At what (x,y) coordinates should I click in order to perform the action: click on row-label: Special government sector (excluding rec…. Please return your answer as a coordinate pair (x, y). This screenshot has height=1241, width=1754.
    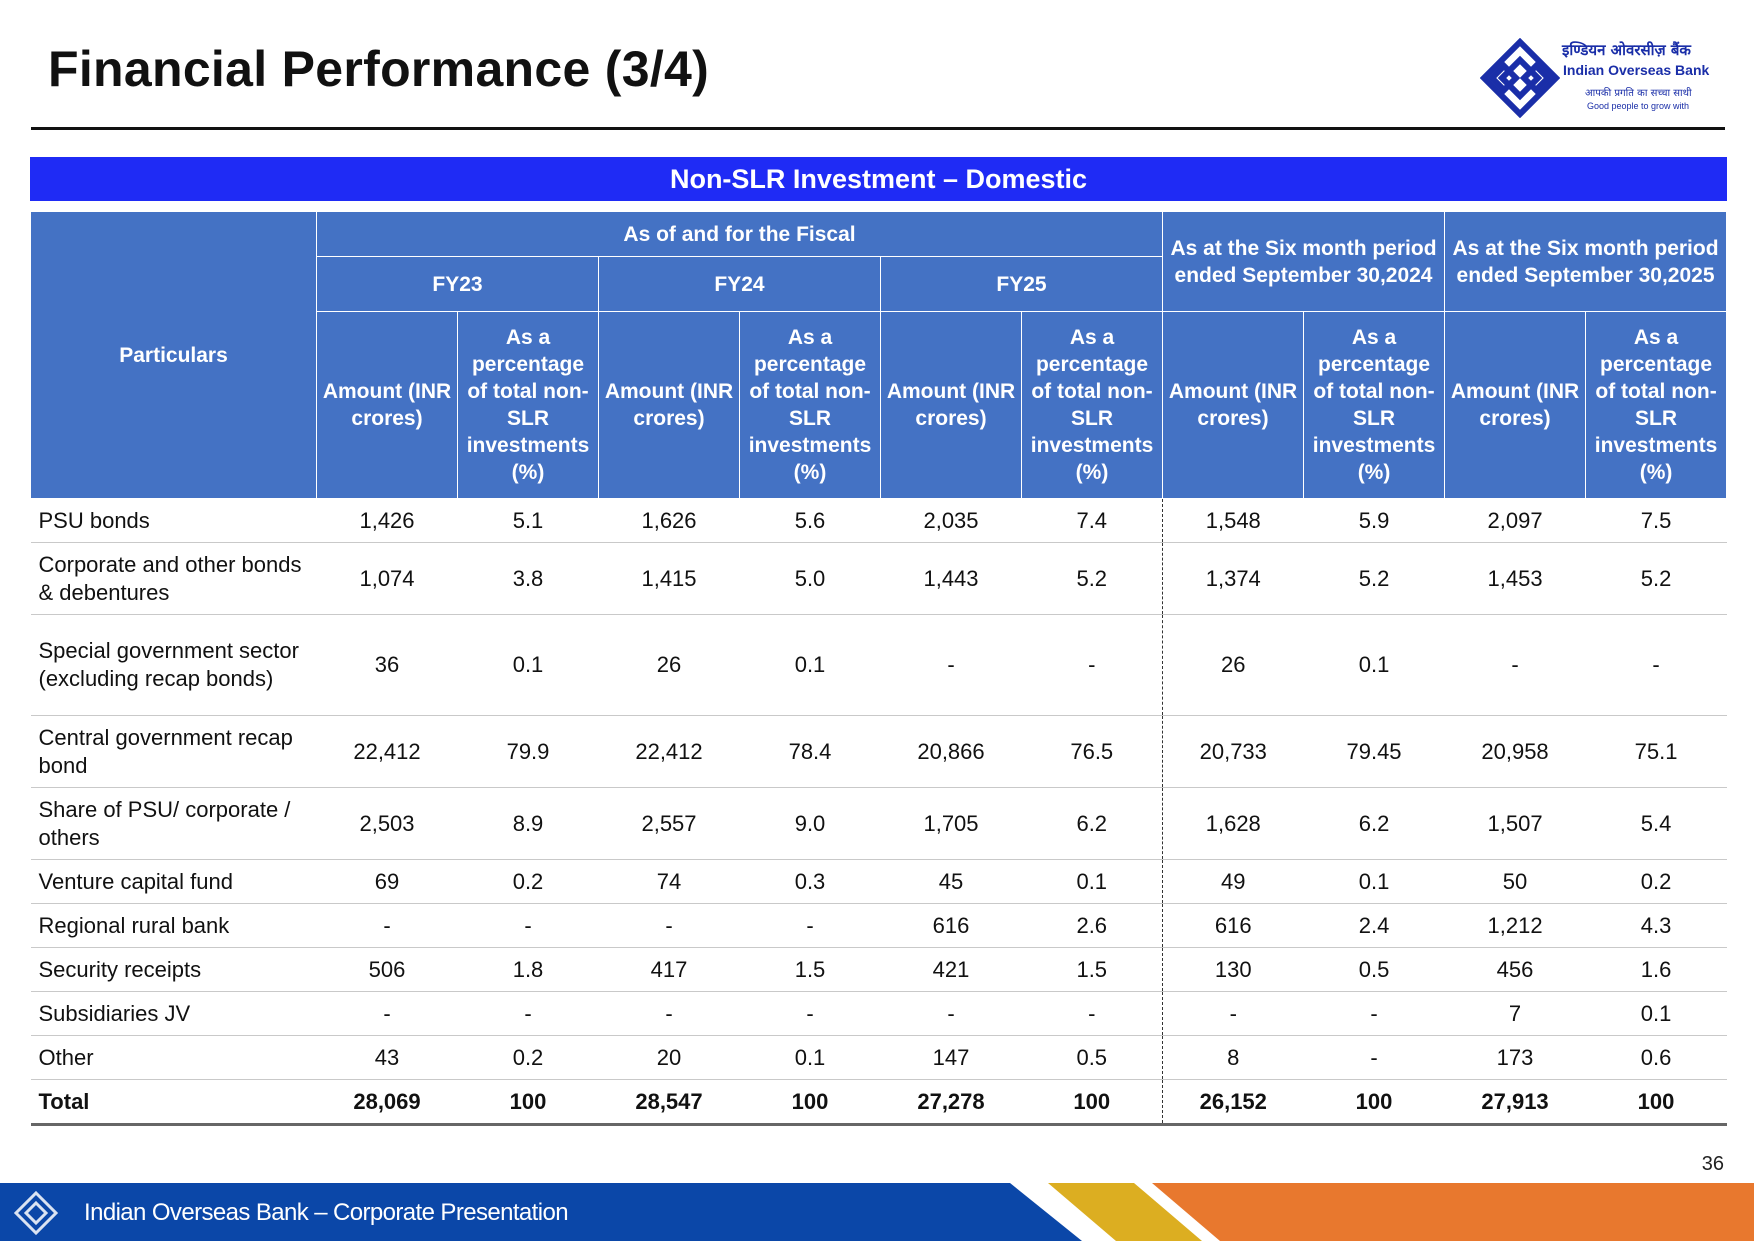
    Looking at the image, I should click on (173, 665).